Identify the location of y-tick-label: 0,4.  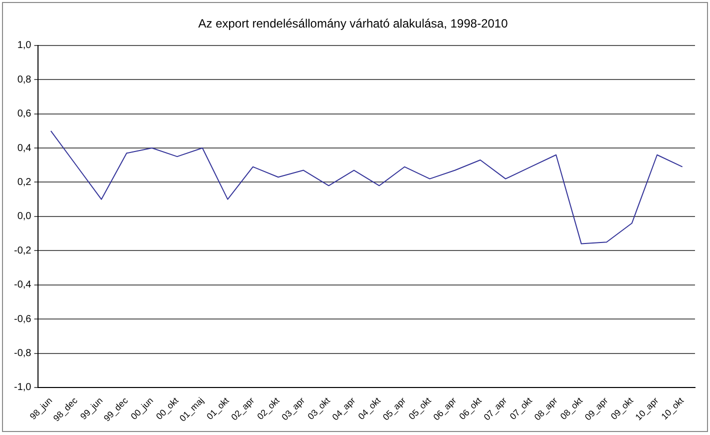
(24, 148).